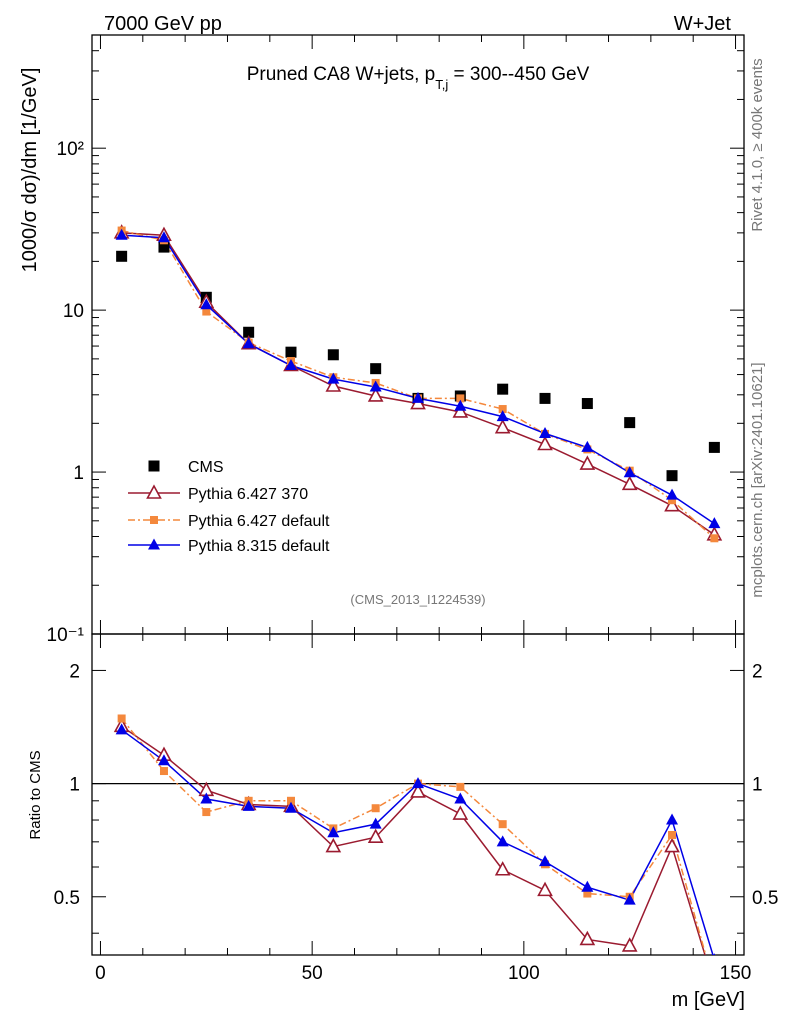 The width and height of the screenshot is (786, 1024). What do you see at coordinates (30, 170) in the screenshot?
I see `y-axis-label: 1000/σ dσ)/dm [1/GeV]` at bounding box center [30, 170].